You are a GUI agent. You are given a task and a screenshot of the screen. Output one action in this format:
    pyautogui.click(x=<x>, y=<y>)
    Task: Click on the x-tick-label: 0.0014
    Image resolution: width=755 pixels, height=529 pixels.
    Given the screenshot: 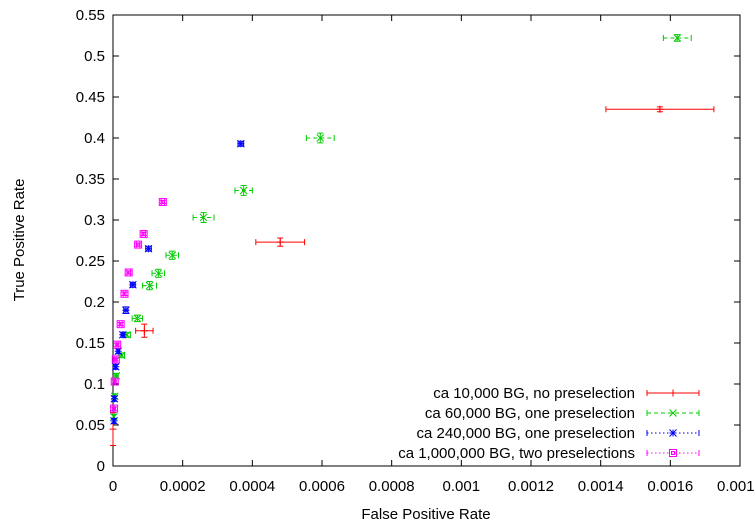 What is the action you would take?
    pyautogui.click(x=601, y=486)
    